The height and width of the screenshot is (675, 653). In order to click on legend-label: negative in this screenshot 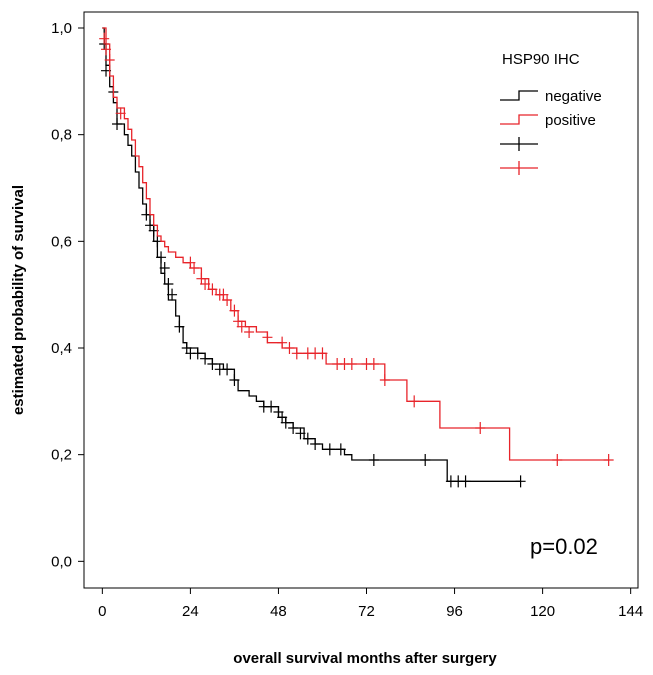, I will do `click(573, 96)`.